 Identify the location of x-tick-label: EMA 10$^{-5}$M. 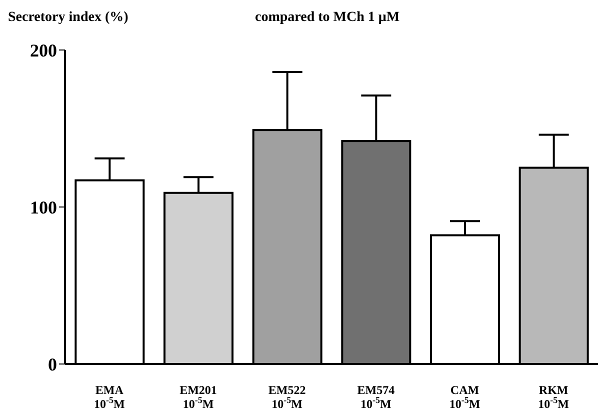
(109, 397).